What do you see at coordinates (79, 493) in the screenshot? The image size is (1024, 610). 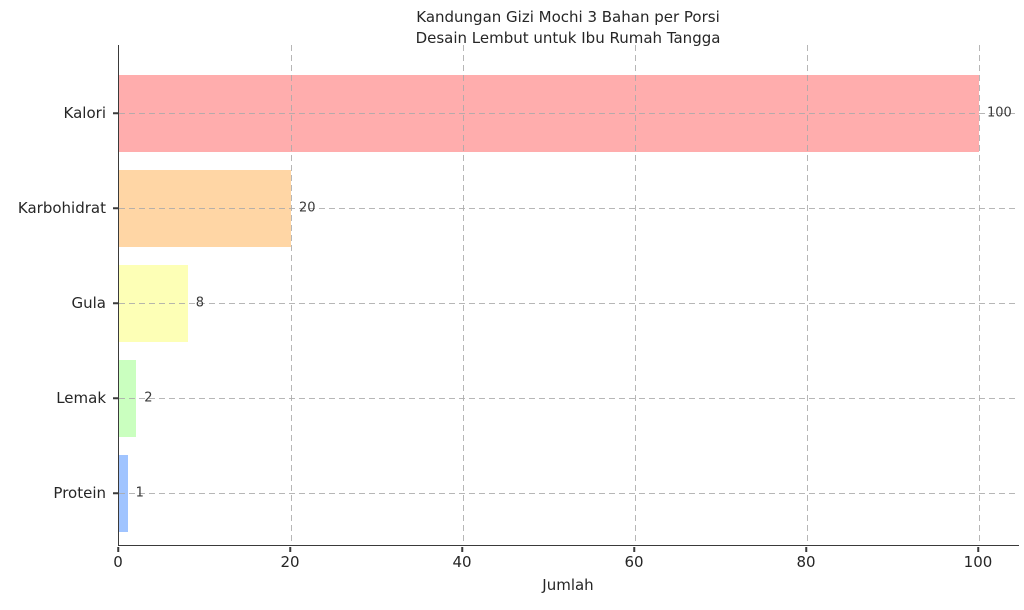 I see `y-tick-label-protein: Protein` at bounding box center [79, 493].